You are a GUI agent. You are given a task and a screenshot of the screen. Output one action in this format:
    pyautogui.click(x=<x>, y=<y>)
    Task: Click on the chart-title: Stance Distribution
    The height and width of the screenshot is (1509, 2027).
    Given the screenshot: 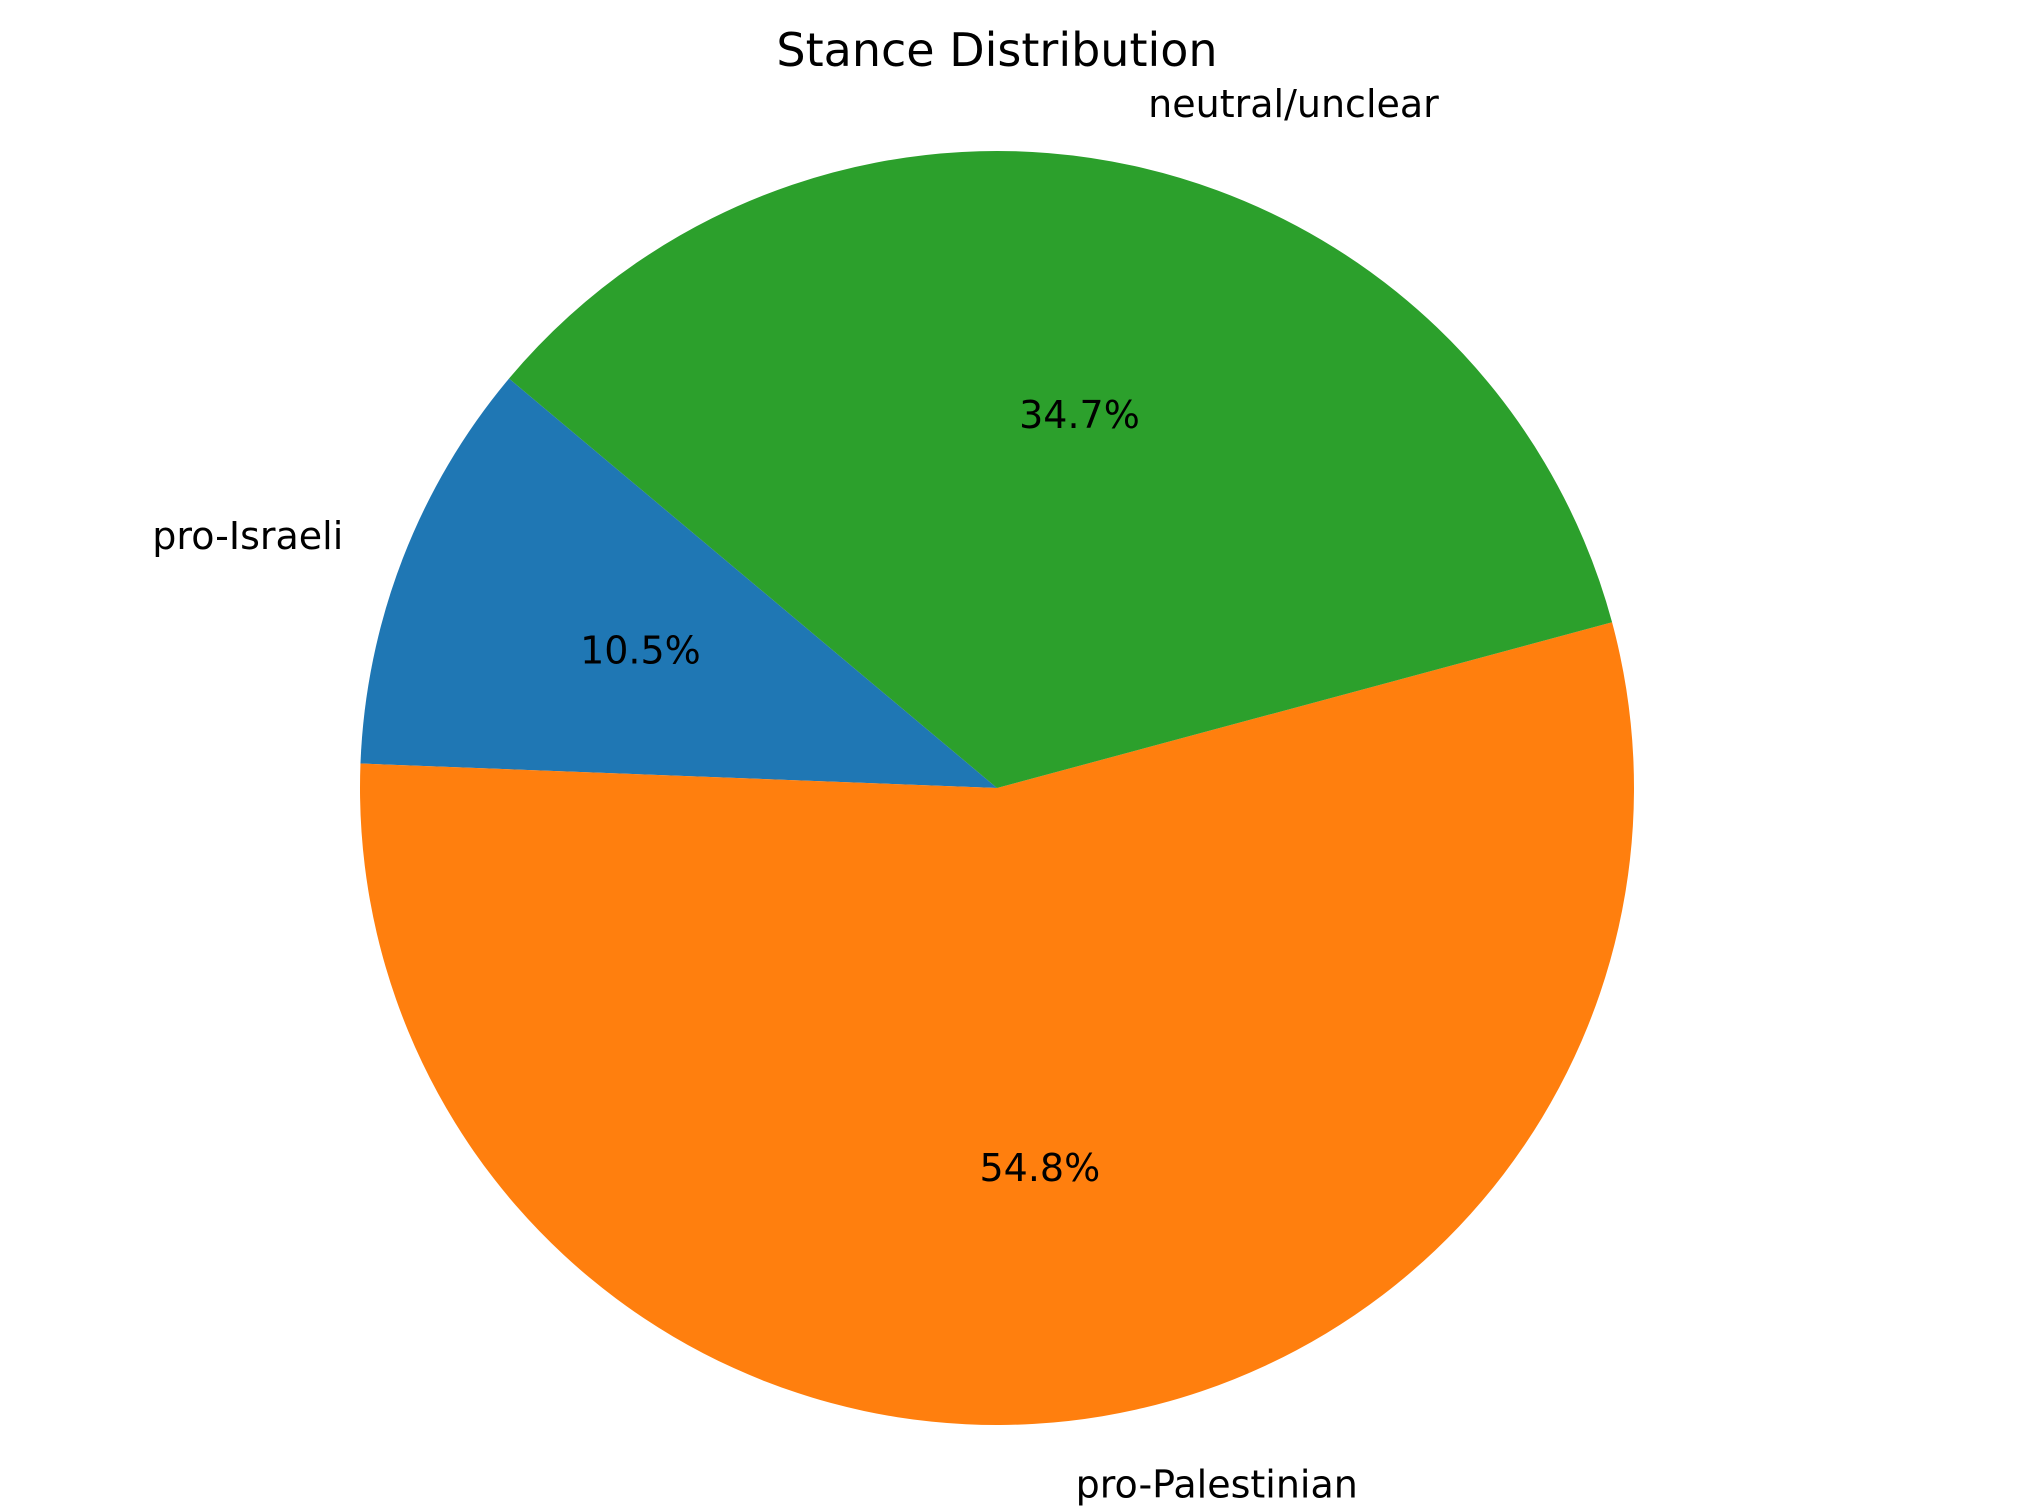 What is the action you would take?
    pyautogui.click(x=996, y=50)
    